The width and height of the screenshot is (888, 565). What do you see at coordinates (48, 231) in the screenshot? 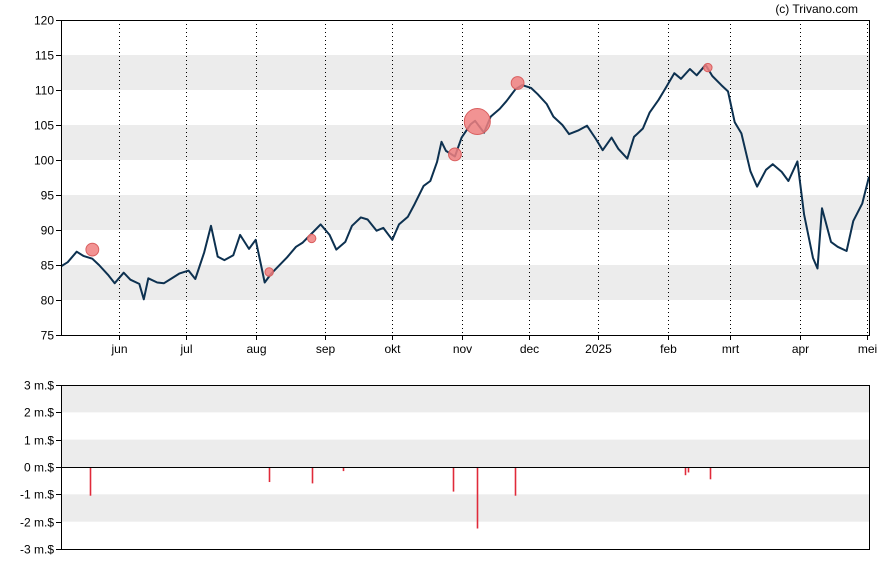
I see `y-tick-label: 90` at bounding box center [48, 231].